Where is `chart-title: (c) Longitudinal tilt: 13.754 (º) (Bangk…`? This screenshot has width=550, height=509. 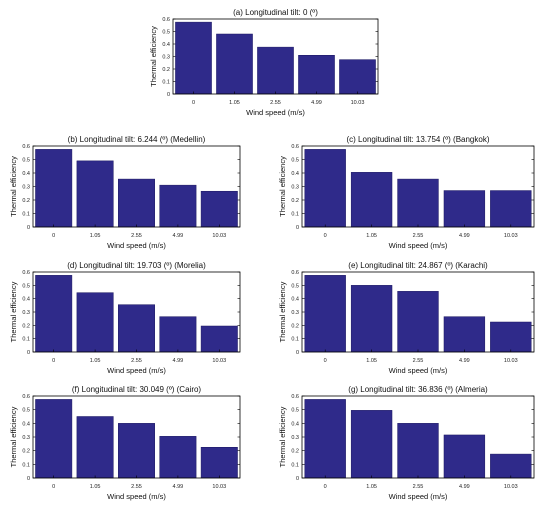 chart-title: (c) Longitudinal tilt: 13.754 (º) (Bangk… is located at coordinates (418, 139).